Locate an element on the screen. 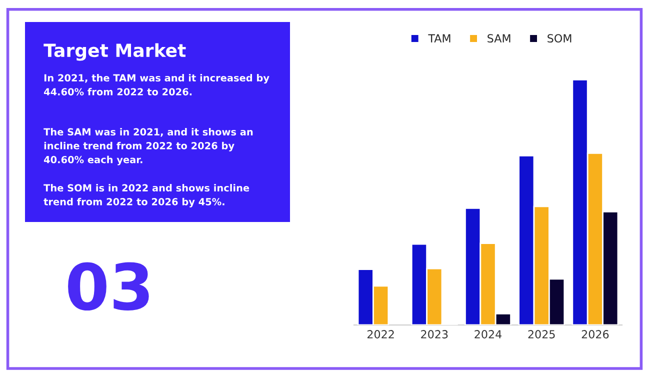 This screenshot has width=649, height=376. text: In 2021, the TAM was and it increased by 44.60% from 2022 to 2026. is located at coordinates (157, 85).